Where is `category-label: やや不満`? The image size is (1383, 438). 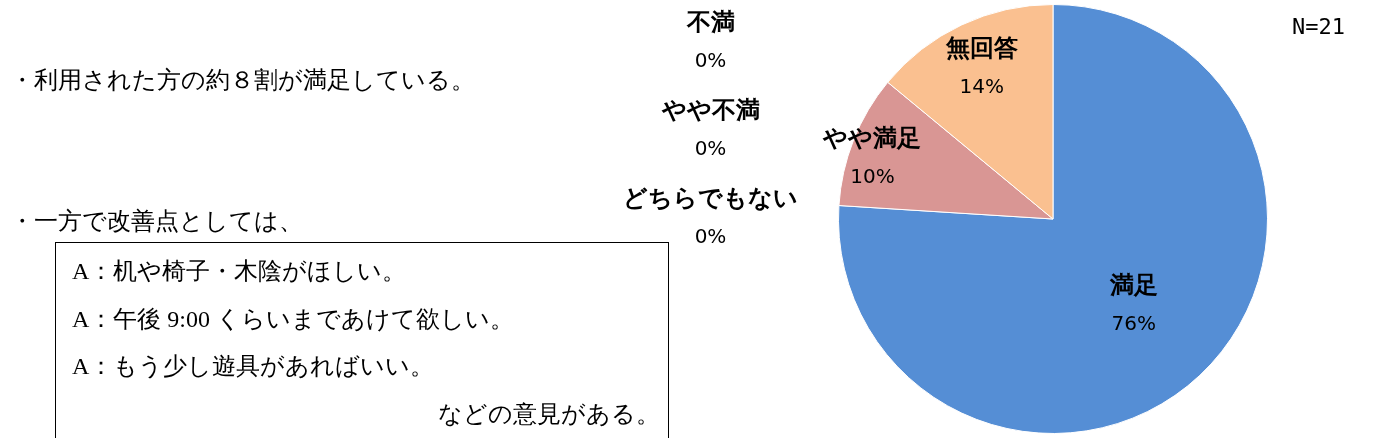
category-label: やや不満 is located at coordinates (710, 110).